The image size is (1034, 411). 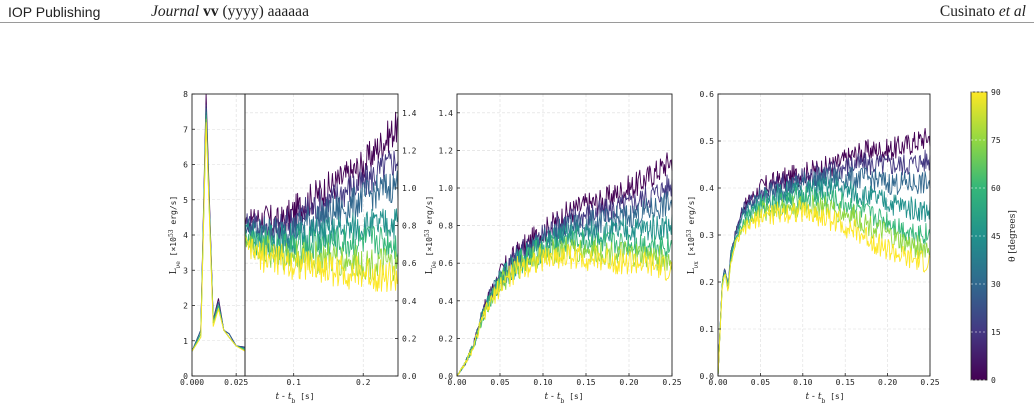 I want to click on p1-right-ytick-label: 0.2, so click(x=409, y=338).